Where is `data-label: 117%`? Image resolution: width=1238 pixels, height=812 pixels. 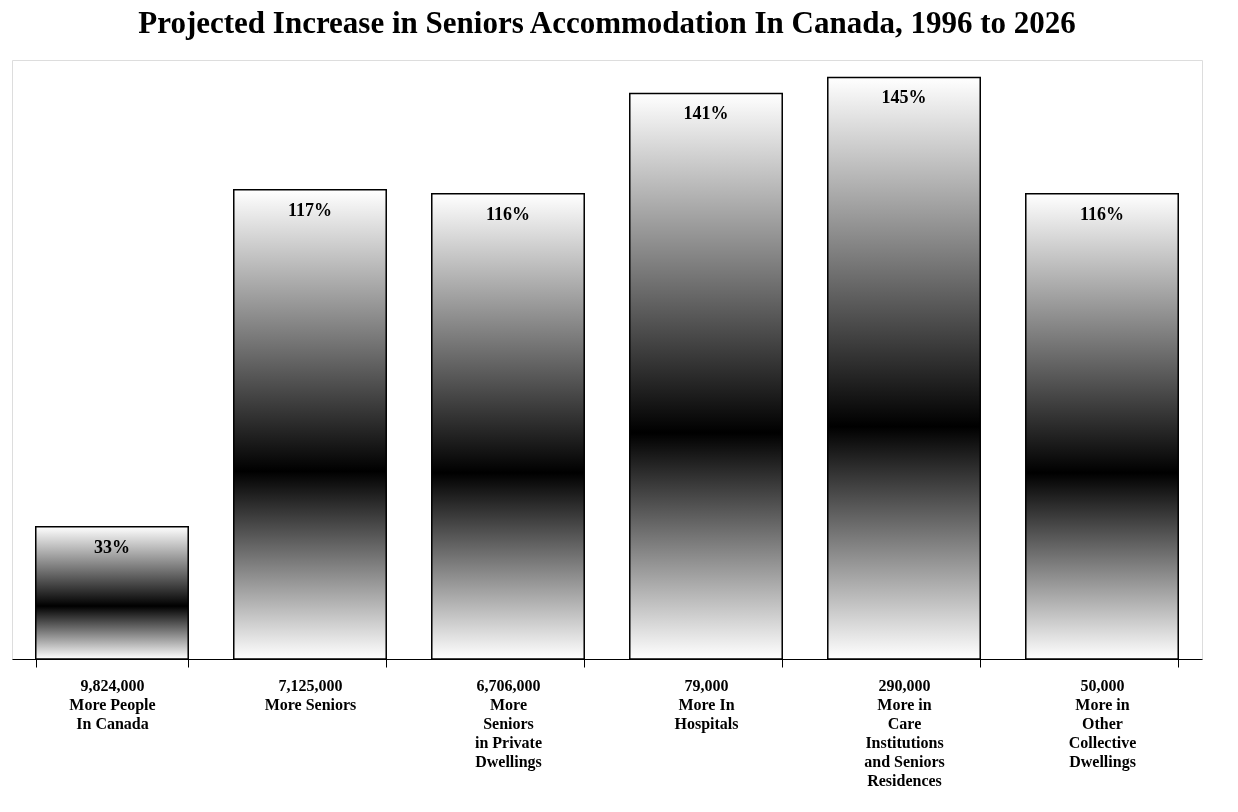
data-label: 117% is located at coordinates (309, 209).